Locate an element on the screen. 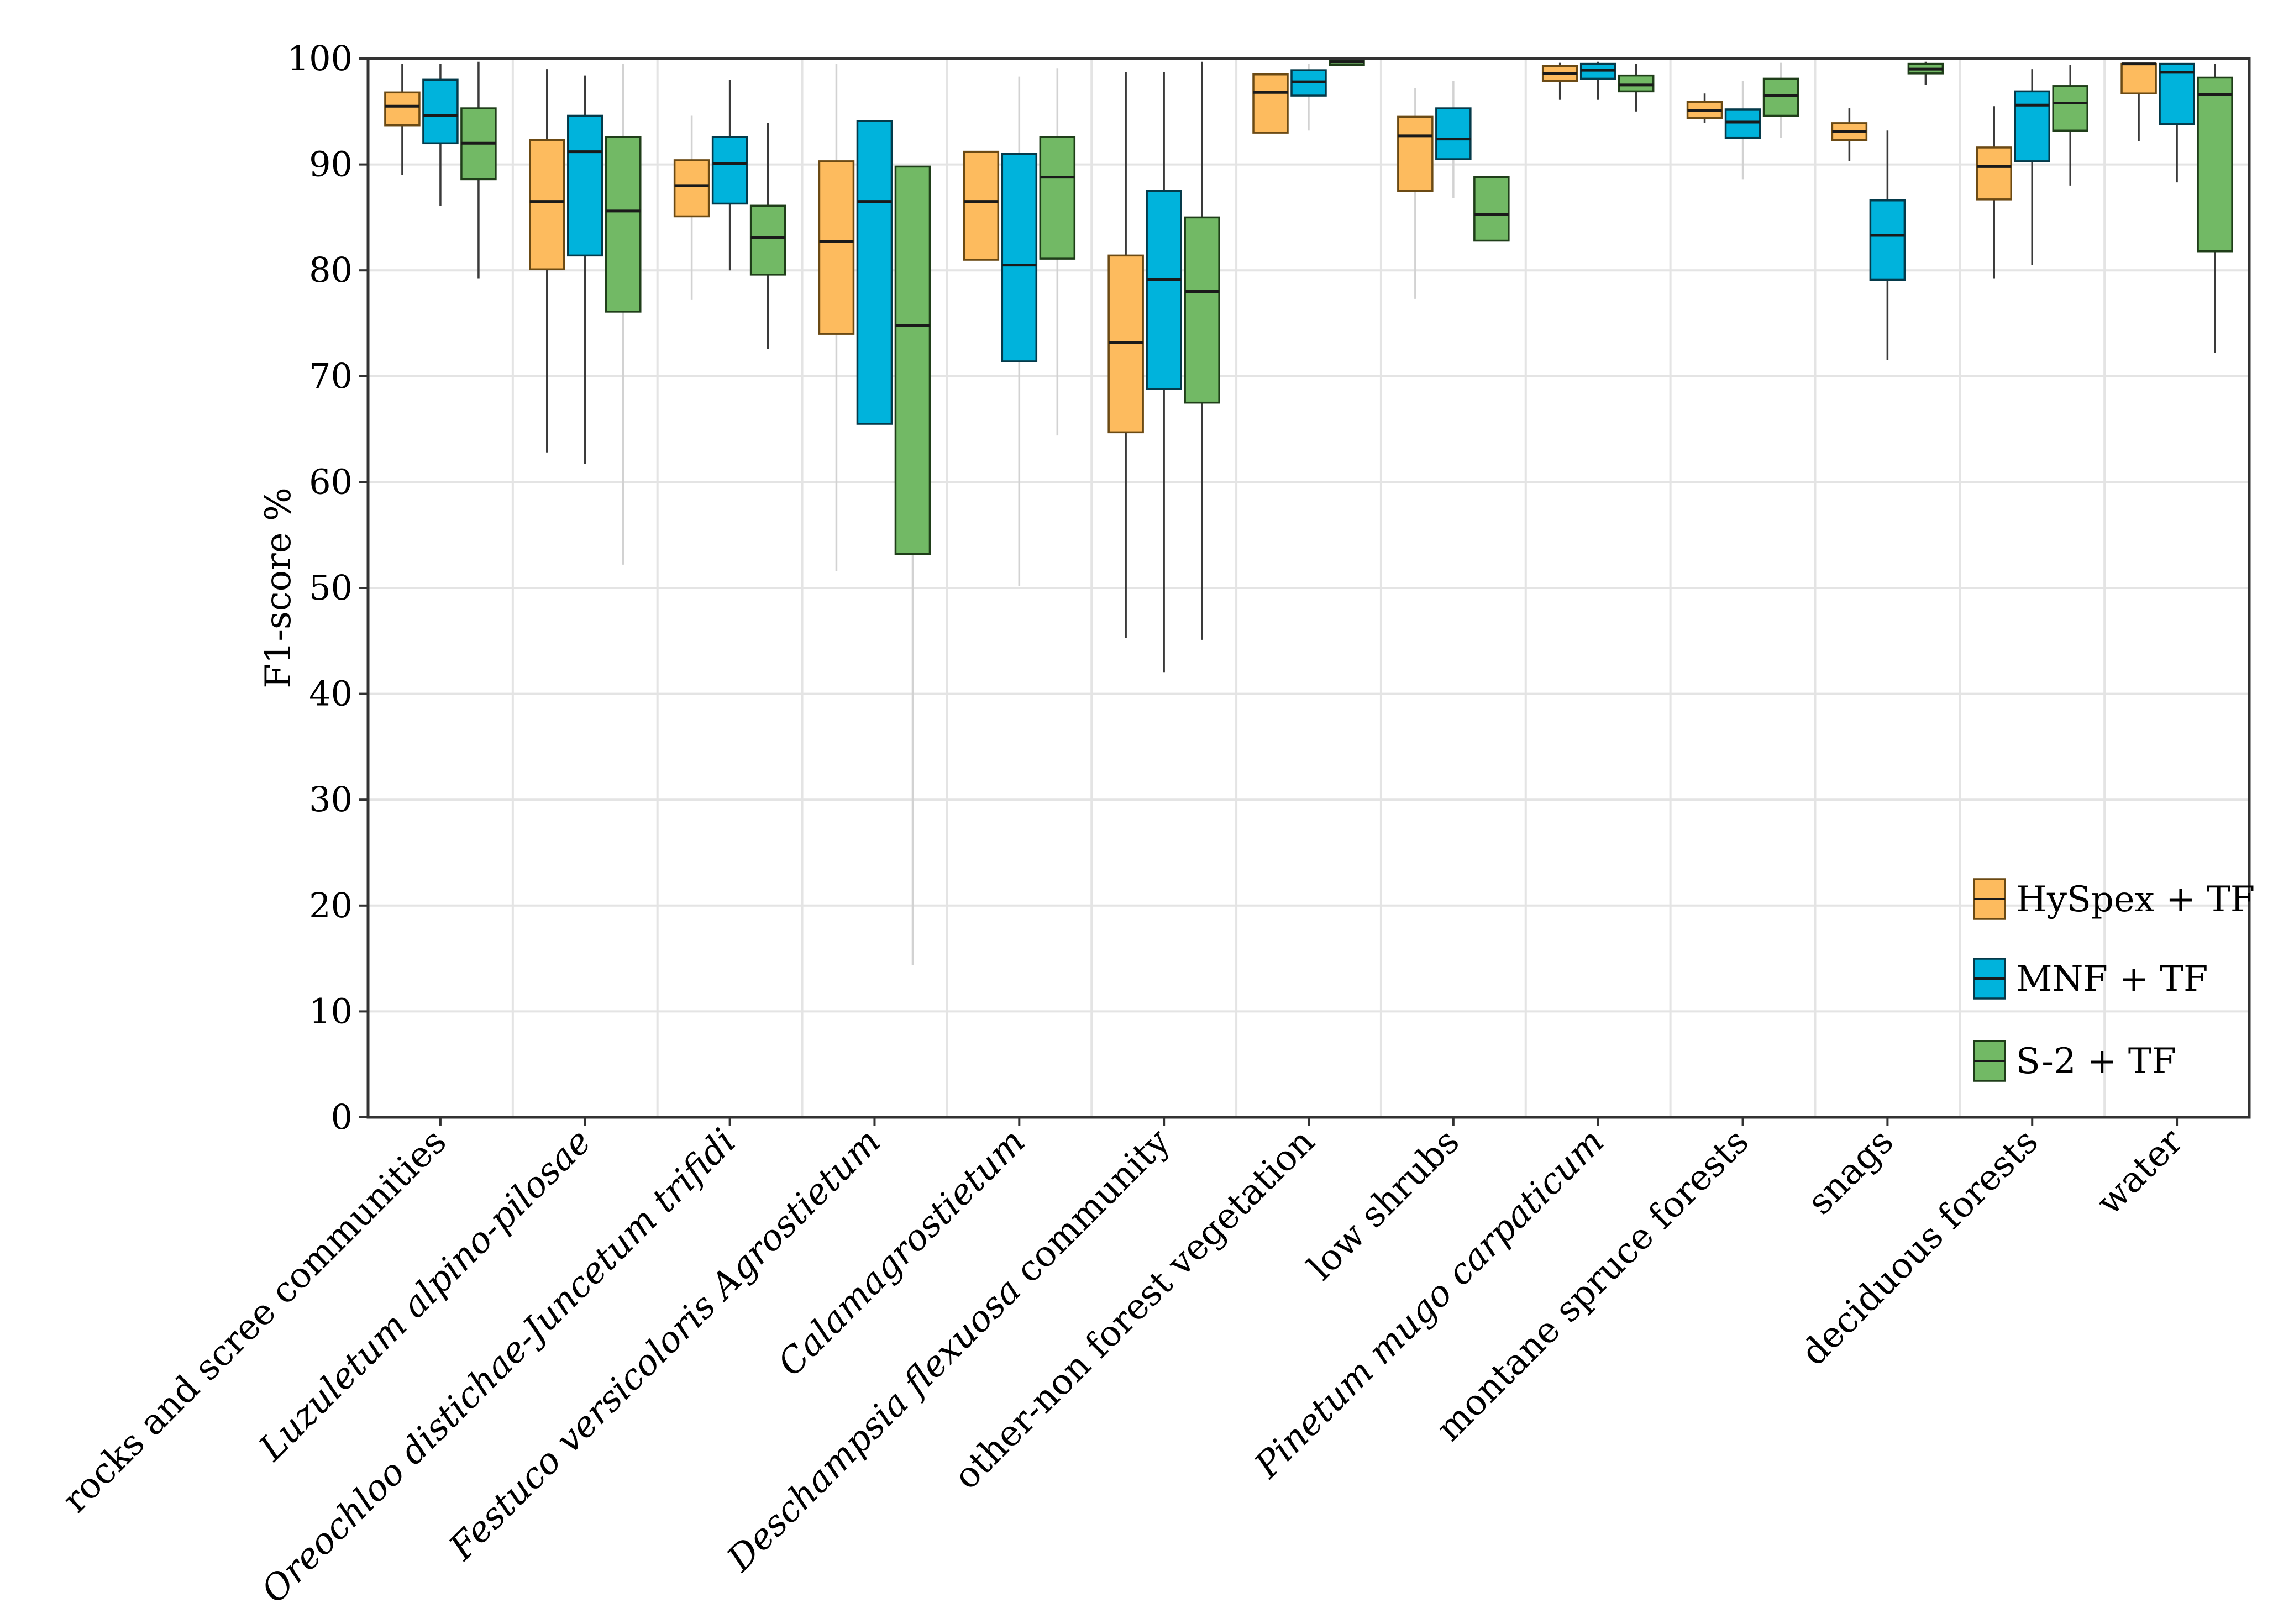 This screenshot has width=2278, height=1624. y-tick-label: 10 is located at coordinates (331, 1011).